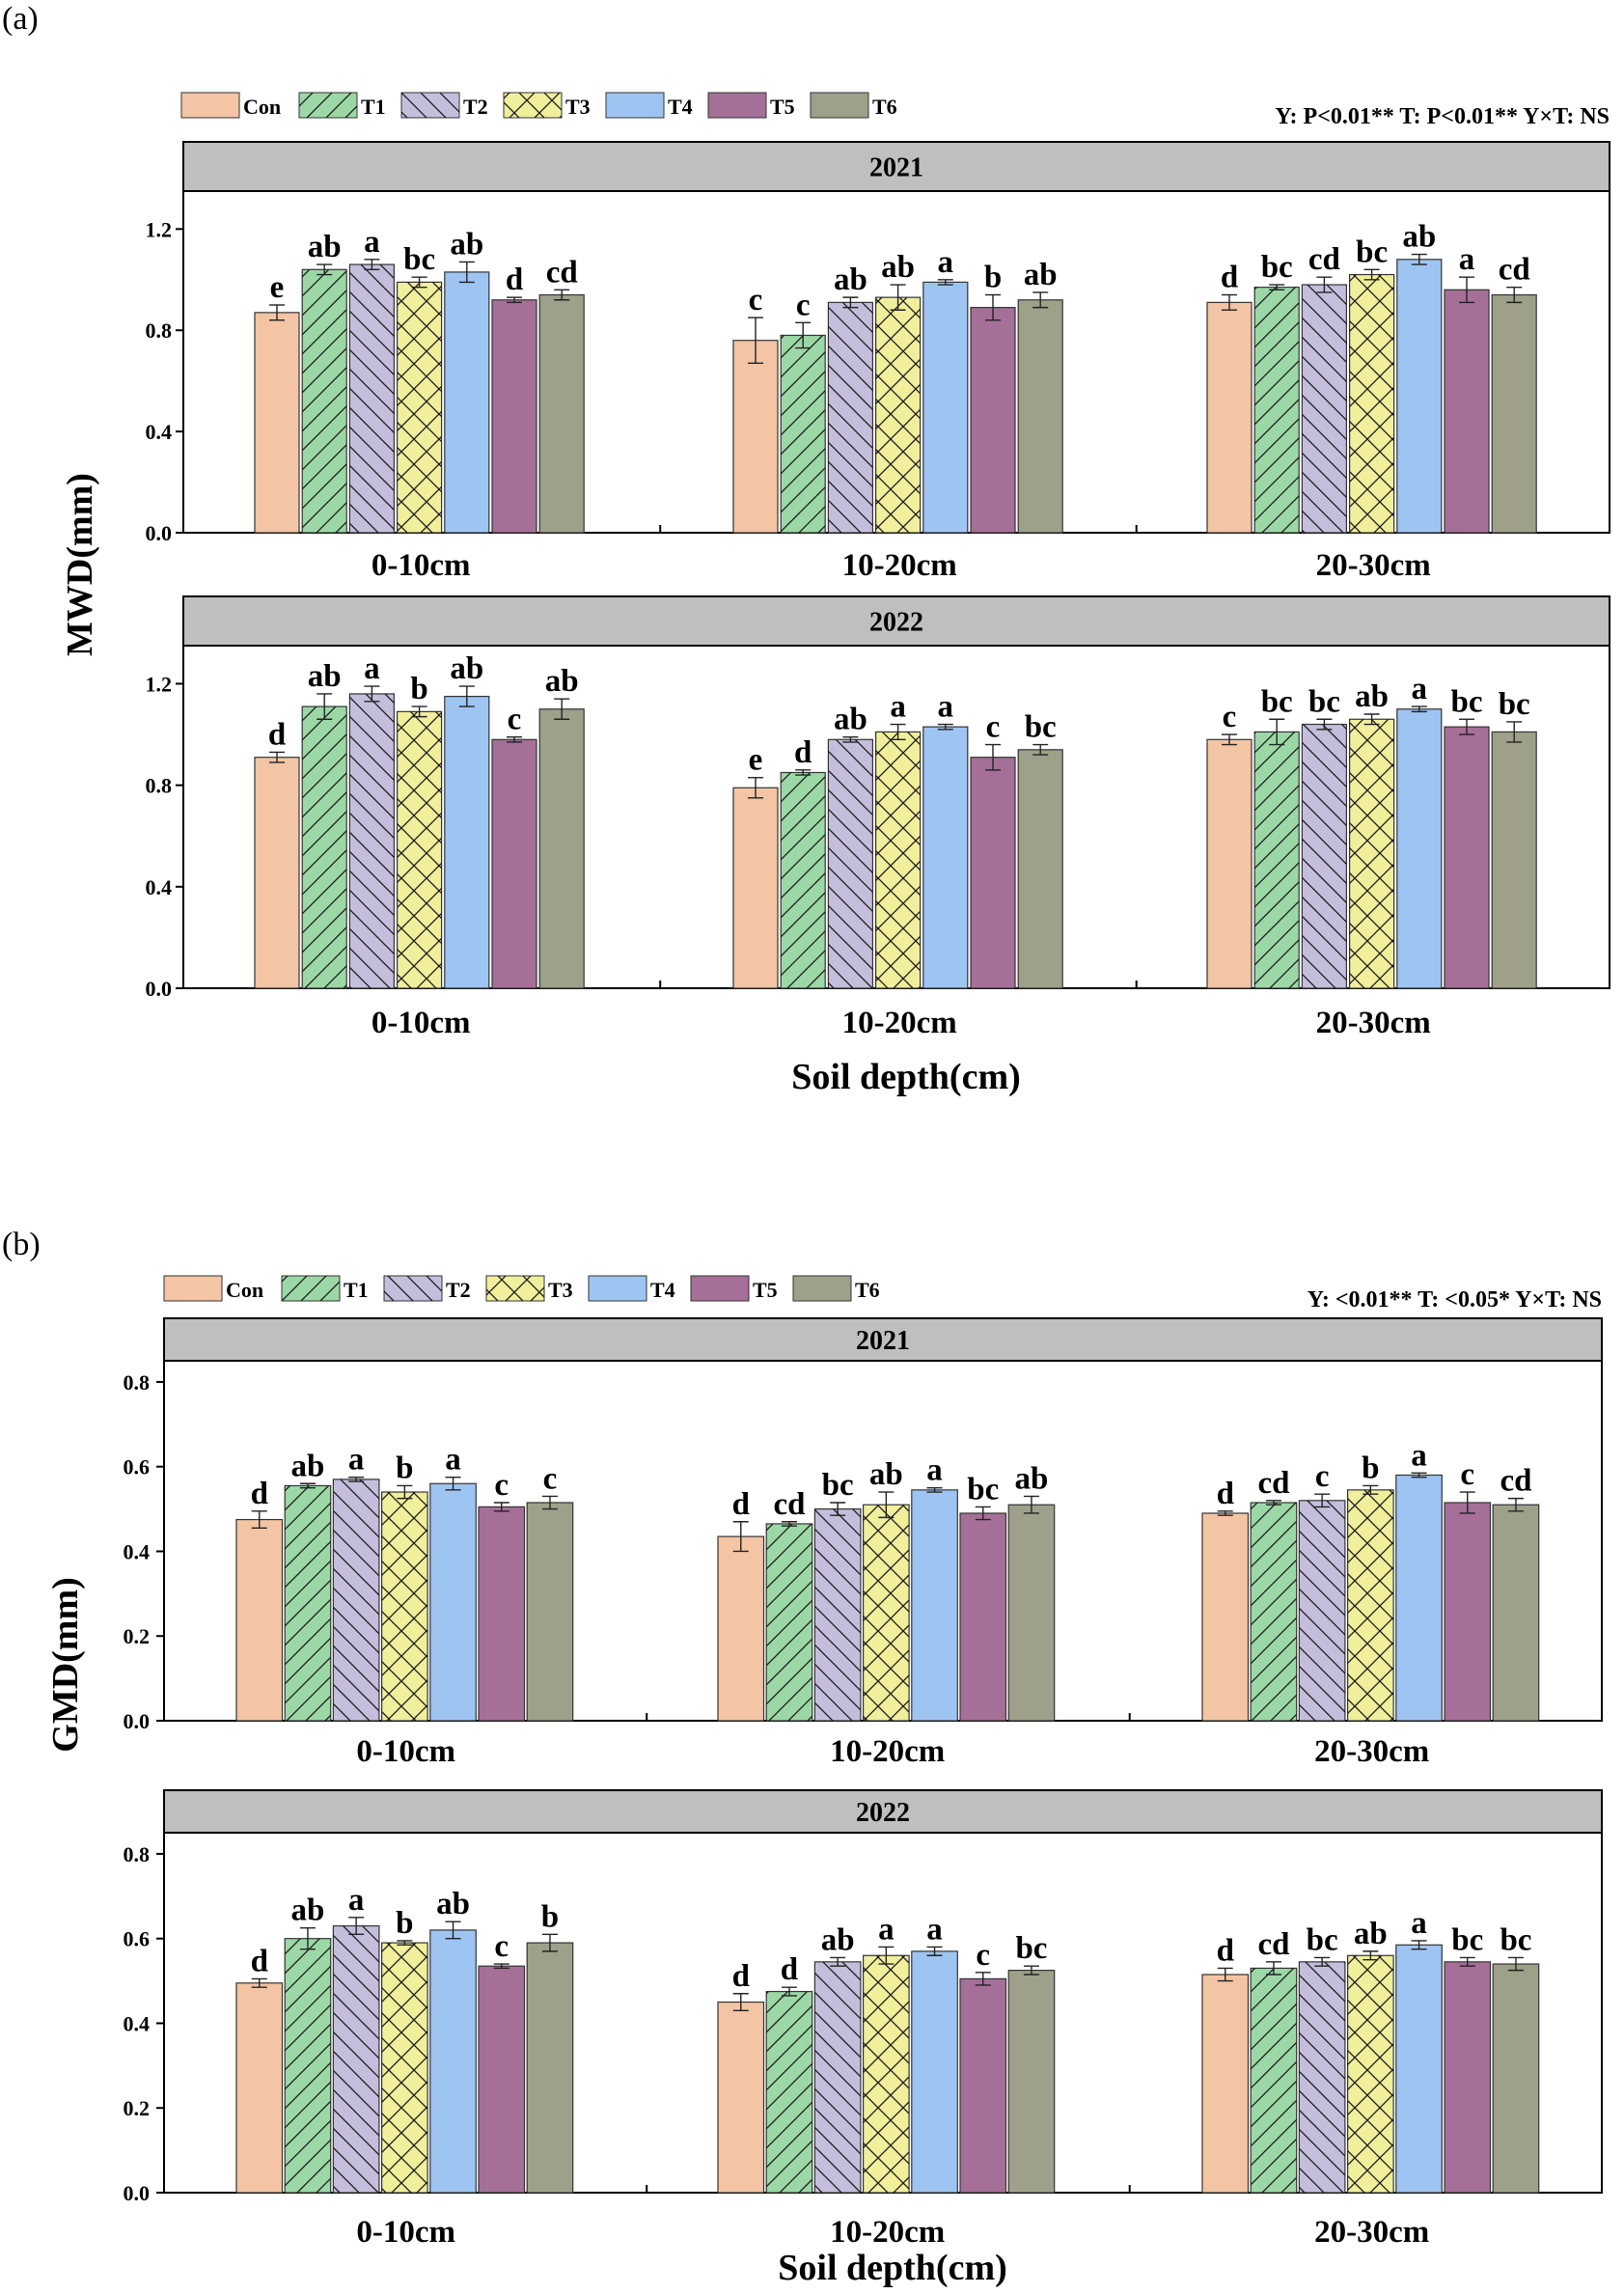 Image resolution: width=1624 pixels, height=2294 pixels. Describe the element at coordinates (887, 2053) in the screenshot. I see `bar-group-10-20cm: d dab a ac bc` at that location.